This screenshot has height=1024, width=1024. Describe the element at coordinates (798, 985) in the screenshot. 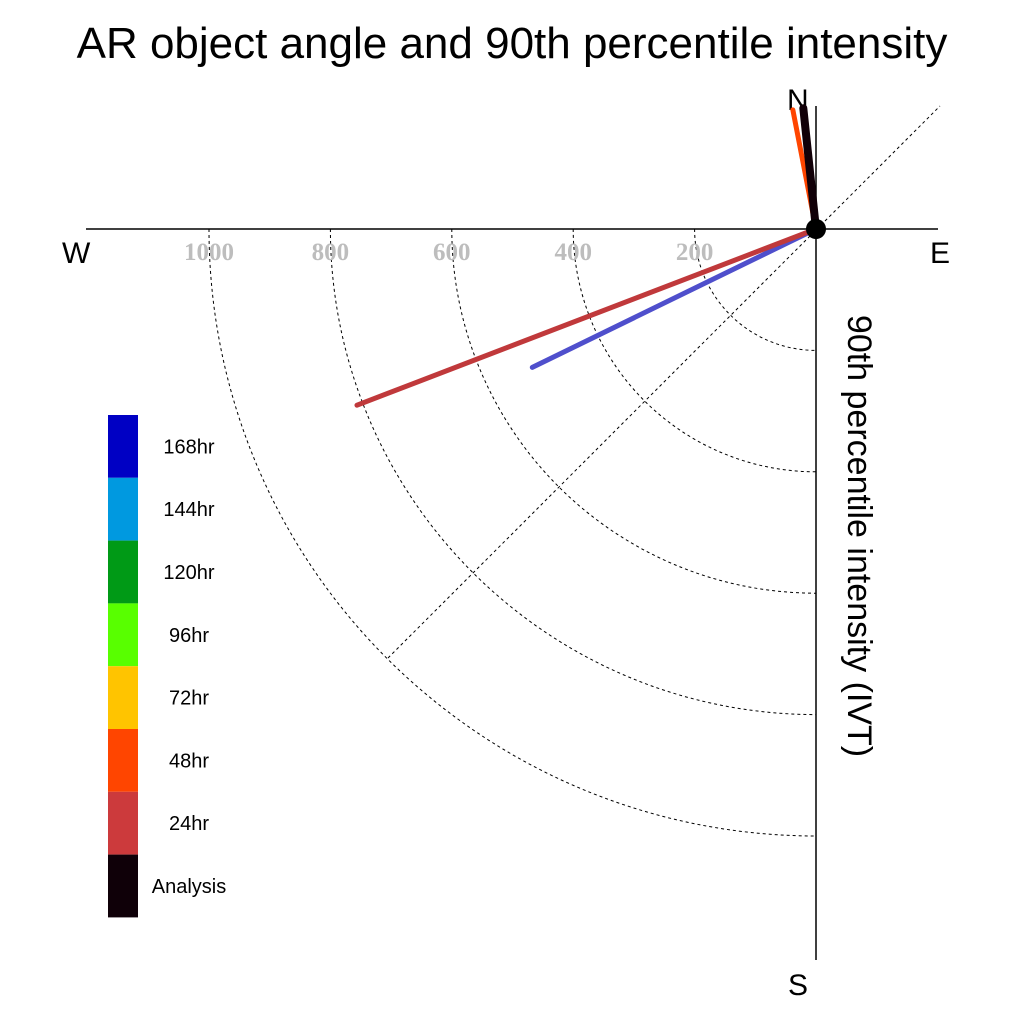

I see `compass-south: S` at that location.